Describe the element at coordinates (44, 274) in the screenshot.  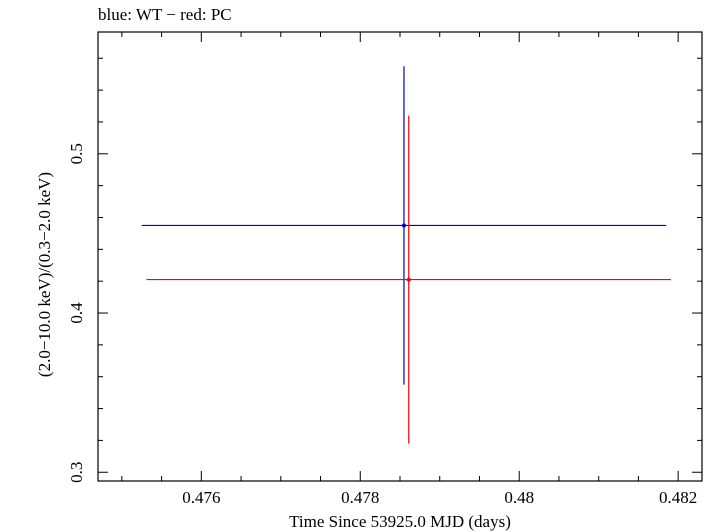
I see `y-axis-label: (2.0−10.0 keV)/(0.3−2.0 keV)` at that location.